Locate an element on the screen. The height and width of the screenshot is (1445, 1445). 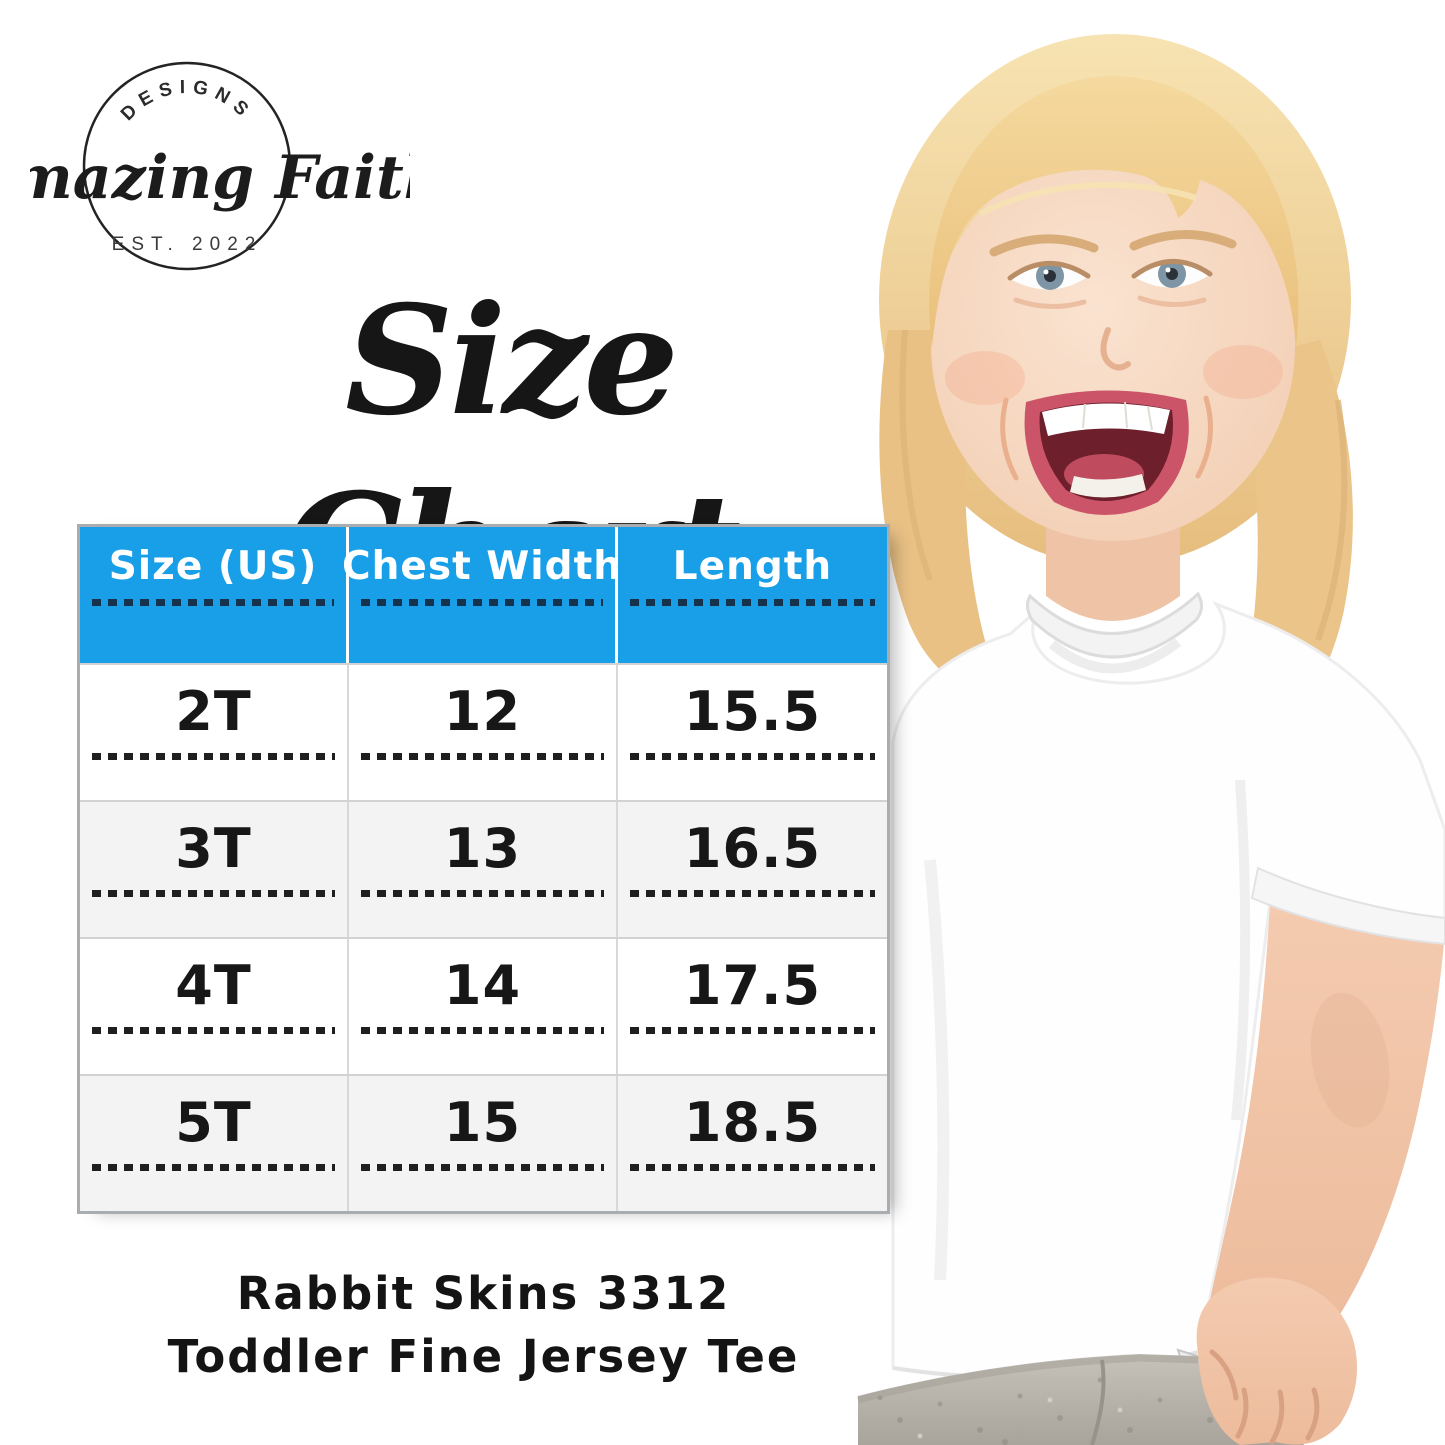
logo-circle is located at coordinates (187, 166).